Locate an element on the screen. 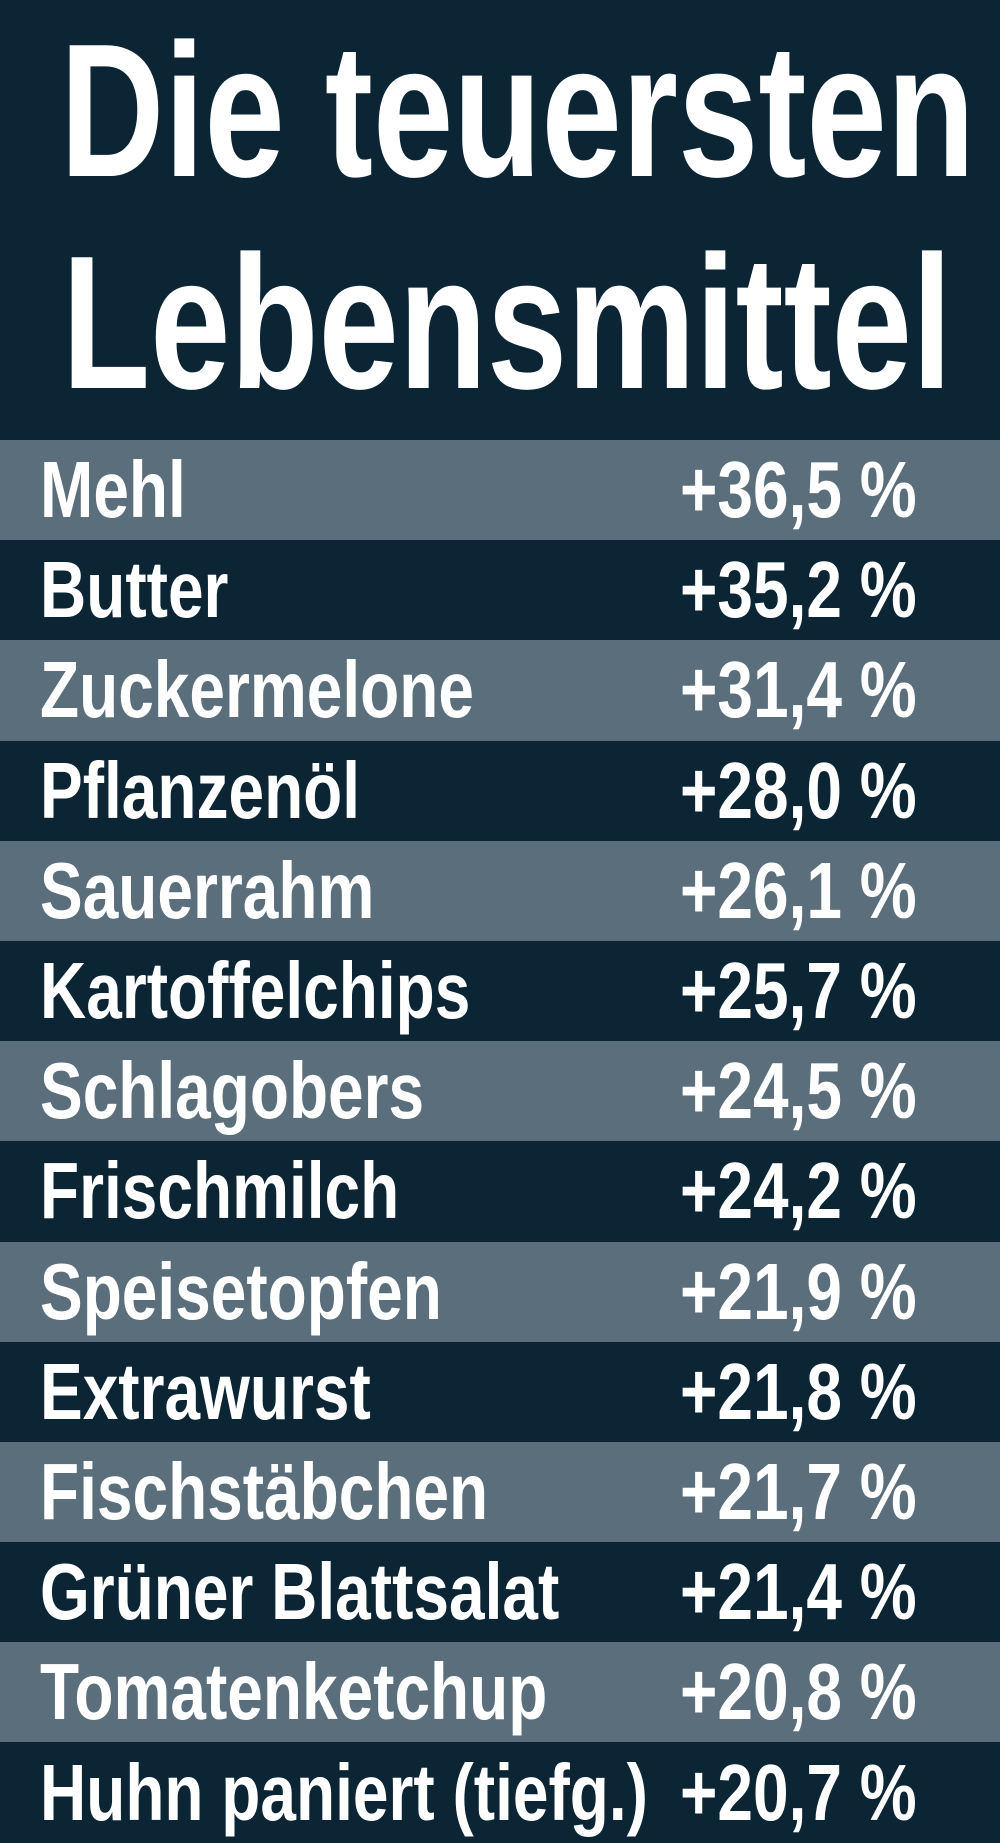  food-name: Pflanzenöl is located at coordinates (200, 790).